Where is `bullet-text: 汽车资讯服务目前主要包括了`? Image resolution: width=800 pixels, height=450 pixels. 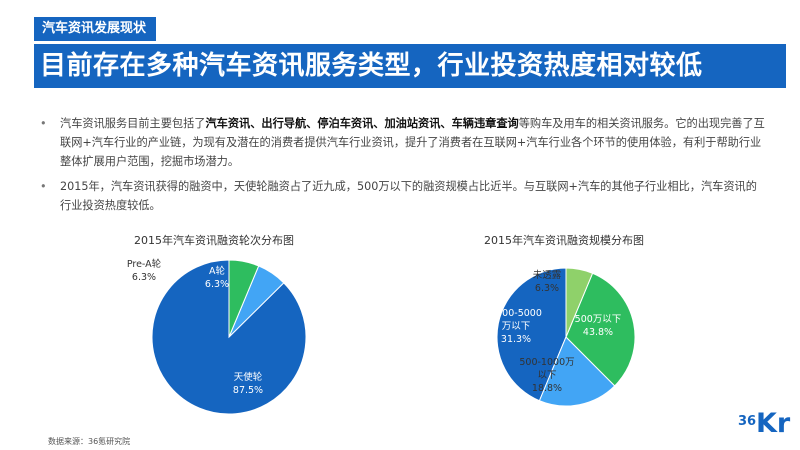 bullet-text: 汽车资讯服务目前主要包括了 is located at coordinates (133, 123).